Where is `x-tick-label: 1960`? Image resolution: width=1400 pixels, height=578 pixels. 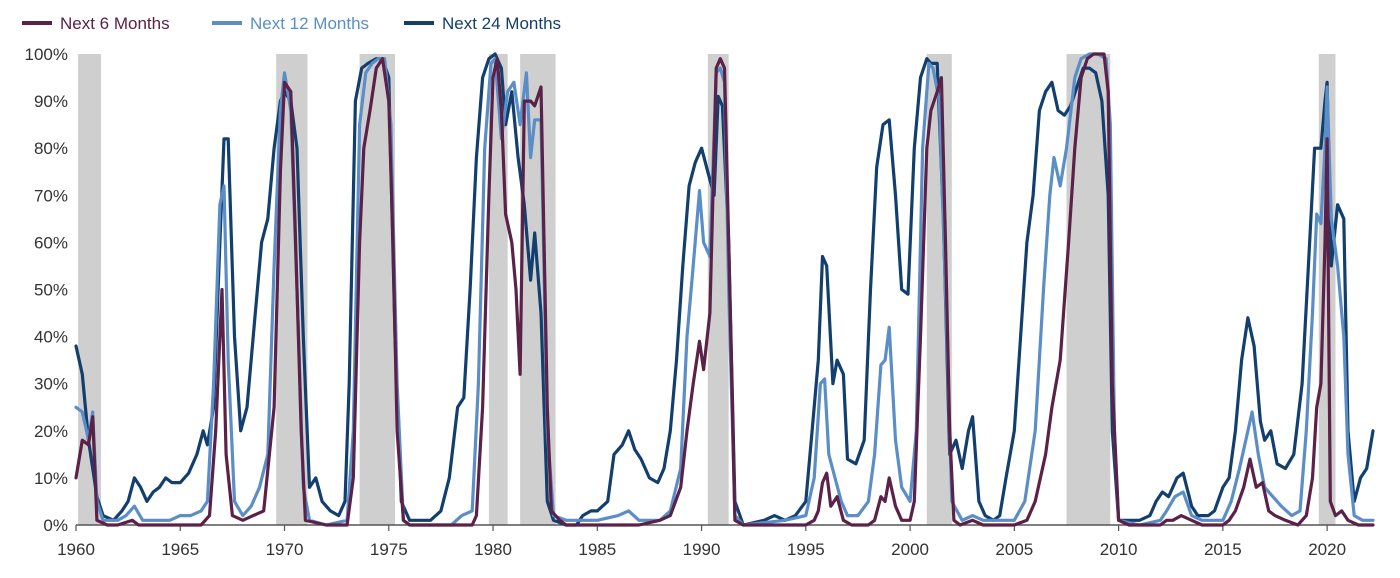
x-tick-label: 1960 is located at coordinates (76, 549).